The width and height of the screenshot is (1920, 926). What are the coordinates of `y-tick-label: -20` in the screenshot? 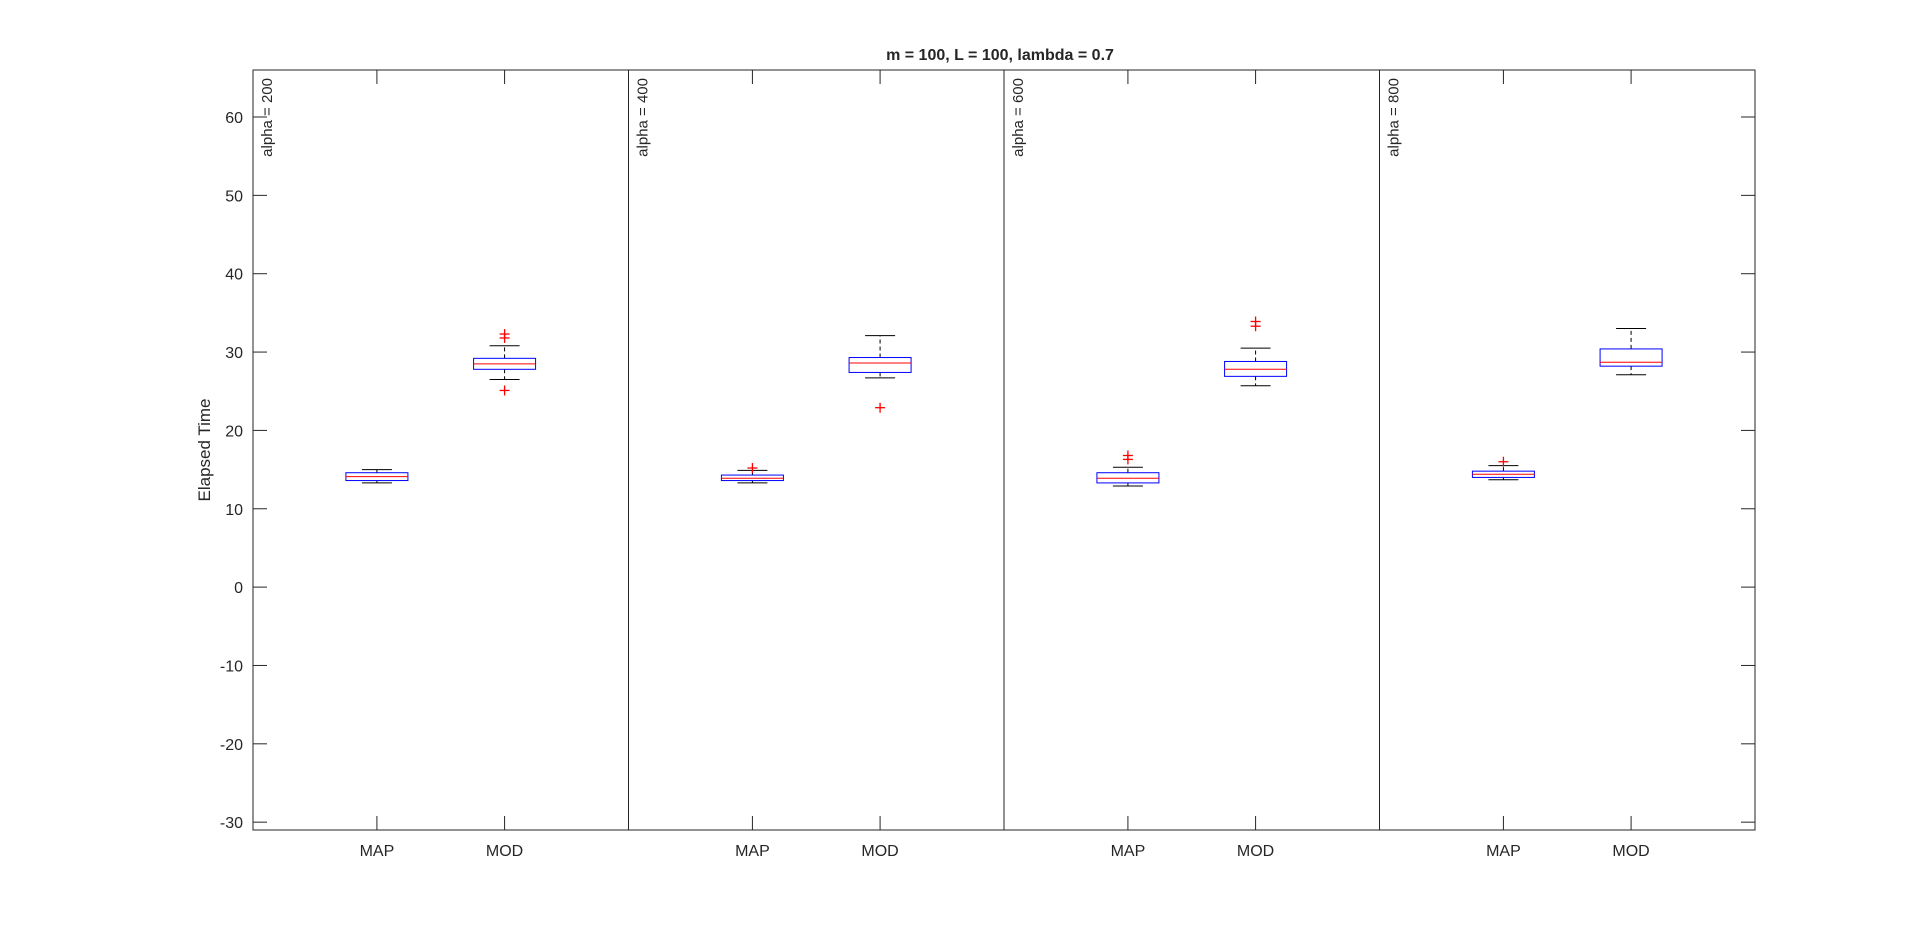 It's located at (231, 745).